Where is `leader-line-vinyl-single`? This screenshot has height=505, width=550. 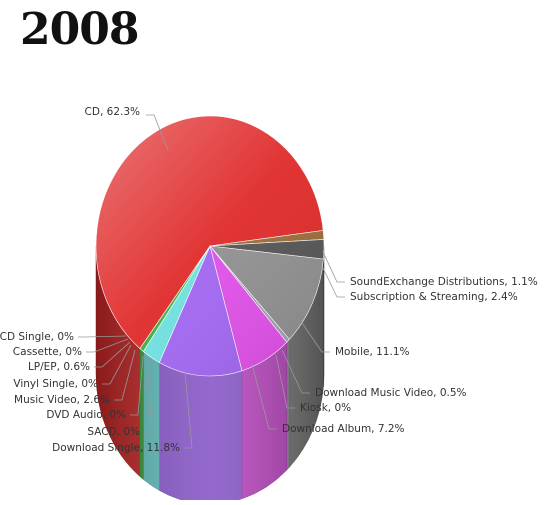 leader-line-vinyl-single is located at coordinates (117, 364).